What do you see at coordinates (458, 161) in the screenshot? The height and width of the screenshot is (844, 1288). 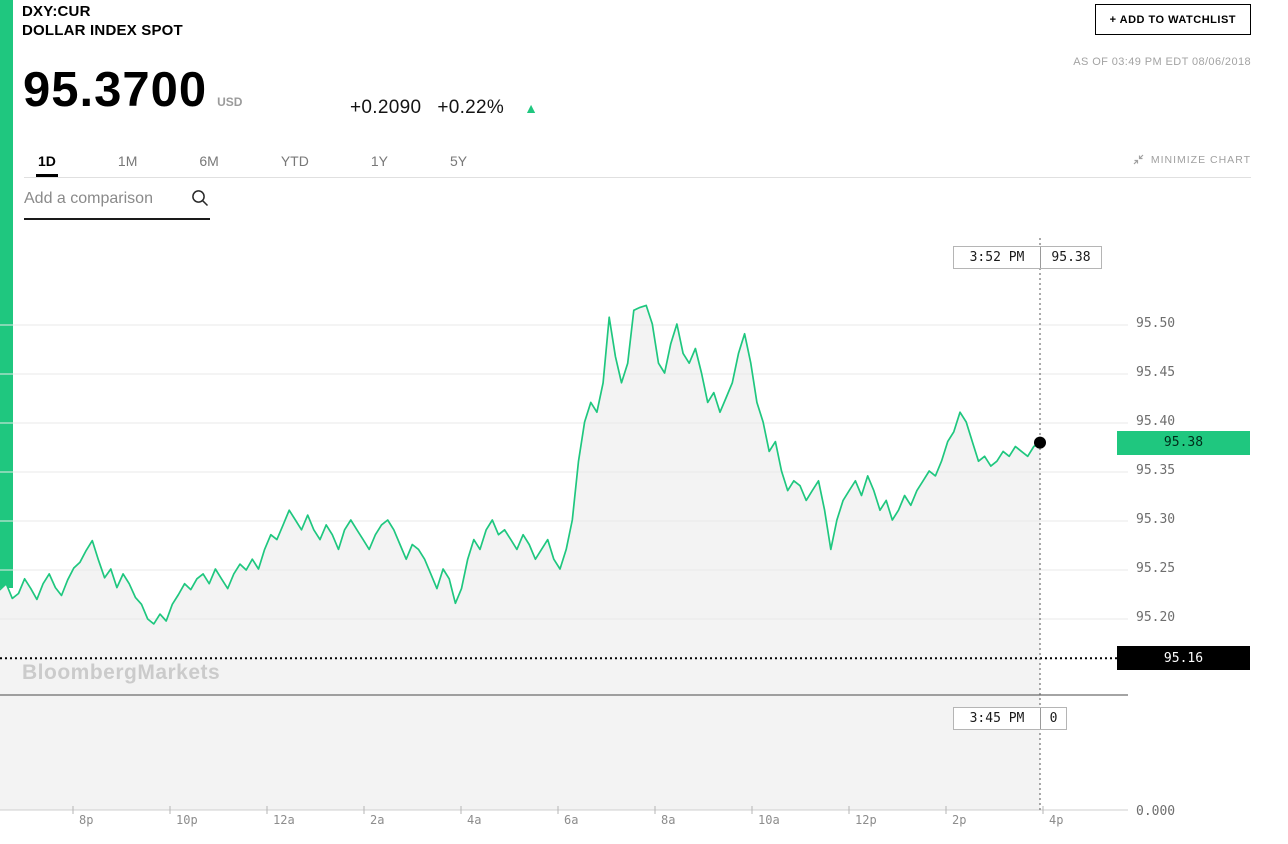 I see `tab-5y: 5Y` at bounding box center [458, 161].